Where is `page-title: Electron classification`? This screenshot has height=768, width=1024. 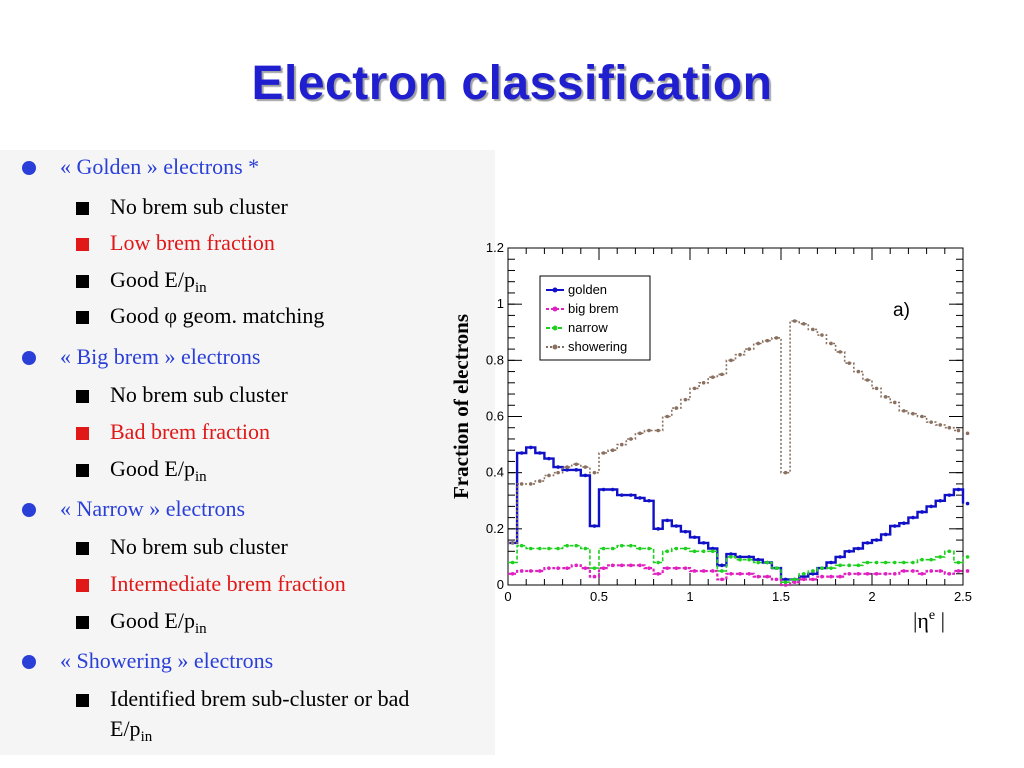
page-title: Electron classification is located at coordinates (512, 83).